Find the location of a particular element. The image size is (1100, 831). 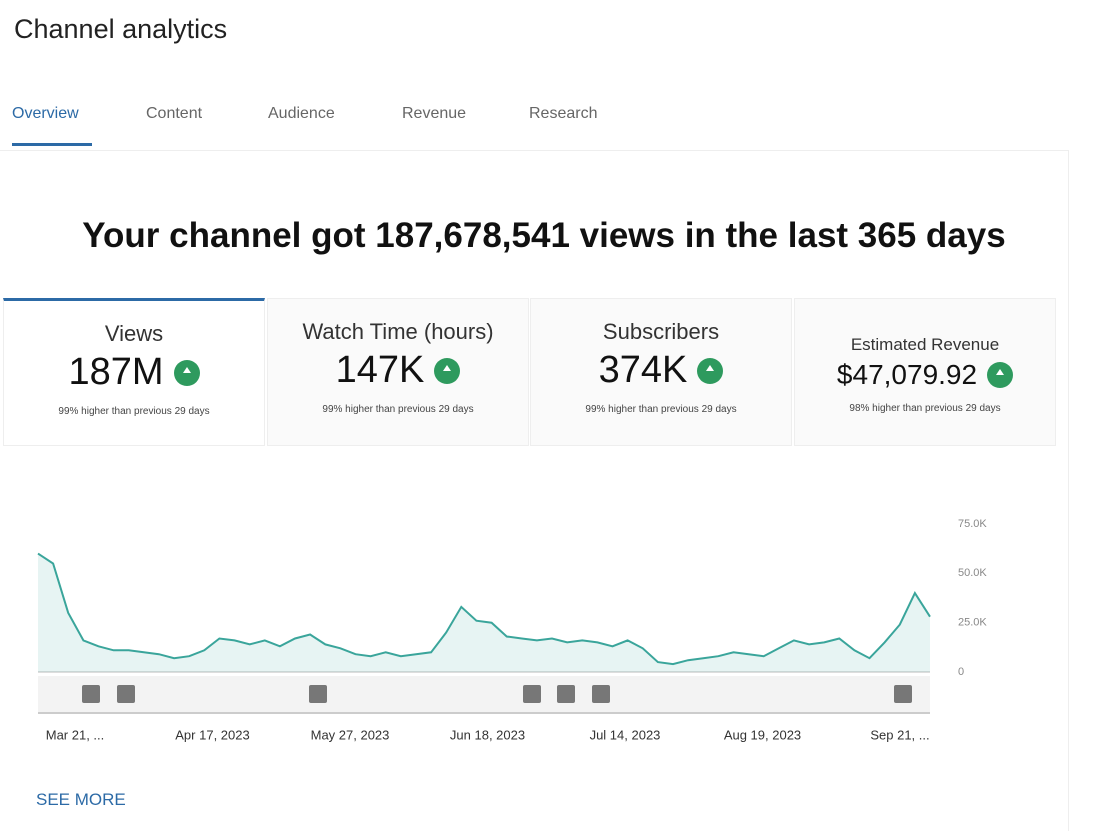

stat-title: Subscribers is located at coordinates (661, 331).